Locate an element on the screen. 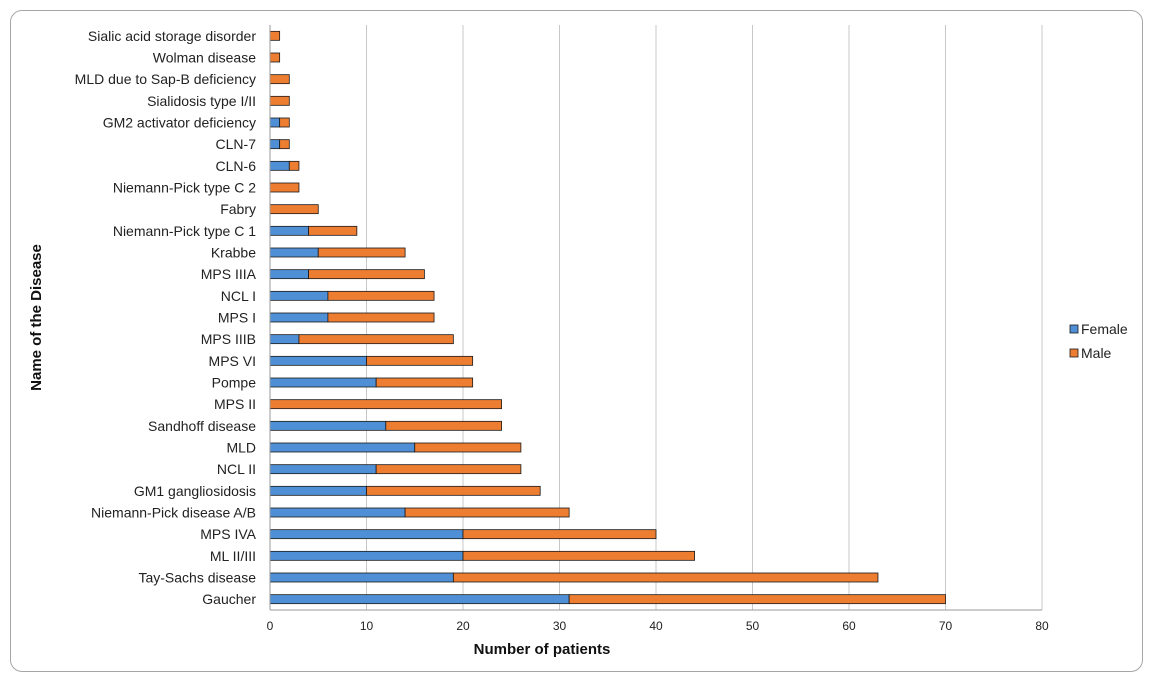  category-label: Sialidosis type I/II is located at coordinates (201, 101).